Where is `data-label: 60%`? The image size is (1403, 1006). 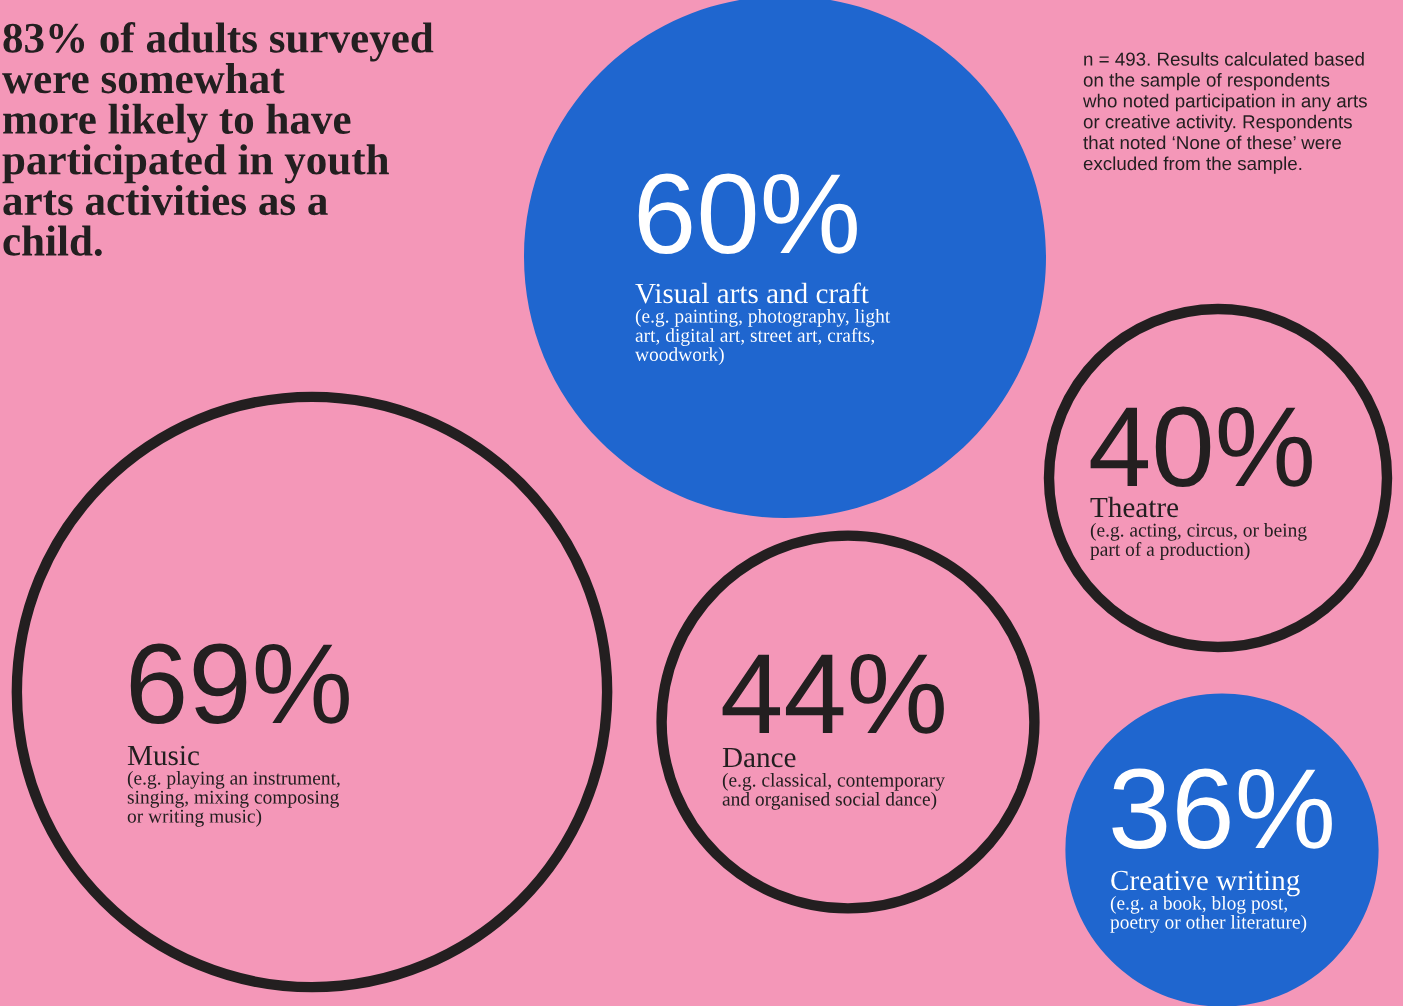 data-label: 60% is located at coordinates (747, 214).